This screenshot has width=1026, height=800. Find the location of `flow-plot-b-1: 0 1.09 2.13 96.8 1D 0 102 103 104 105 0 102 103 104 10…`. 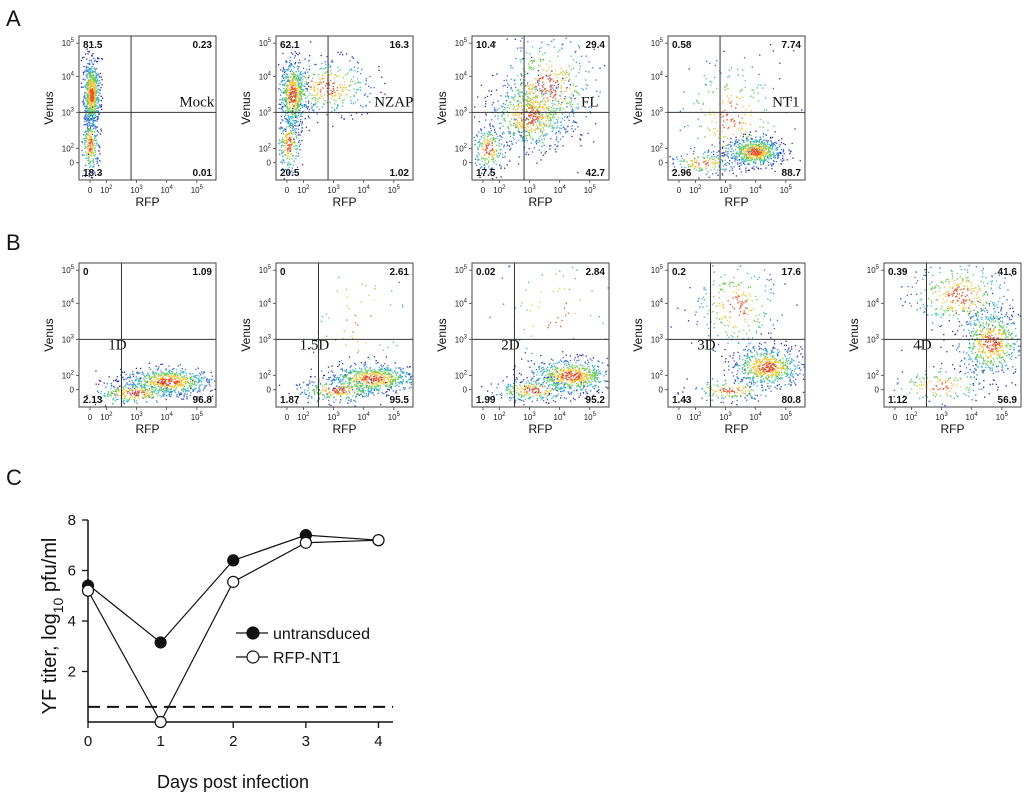

flow-plot-b-1: 0 1.09 2.13 96.8 1D 0 102 103 104 105 0 102 103 104 10… is located at coordinates (129, 349).